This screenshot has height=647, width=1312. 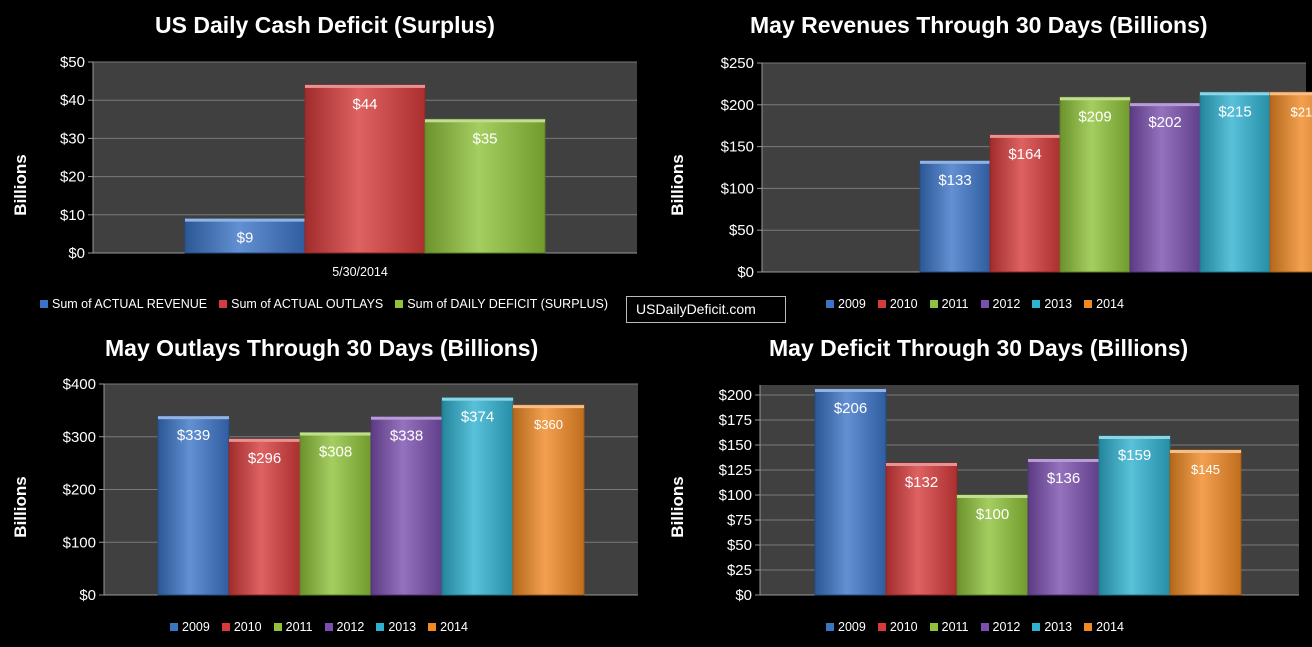 I want to click on y-tick-label: $40, so click(x=72, y=100).